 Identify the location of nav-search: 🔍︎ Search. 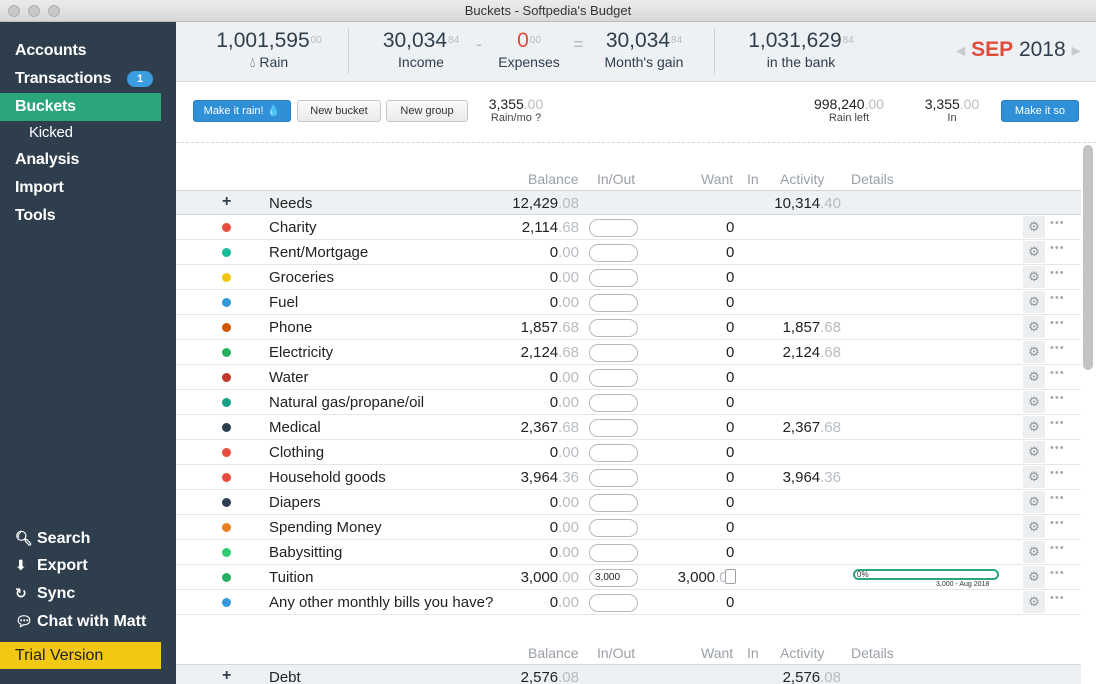
(52, 538).